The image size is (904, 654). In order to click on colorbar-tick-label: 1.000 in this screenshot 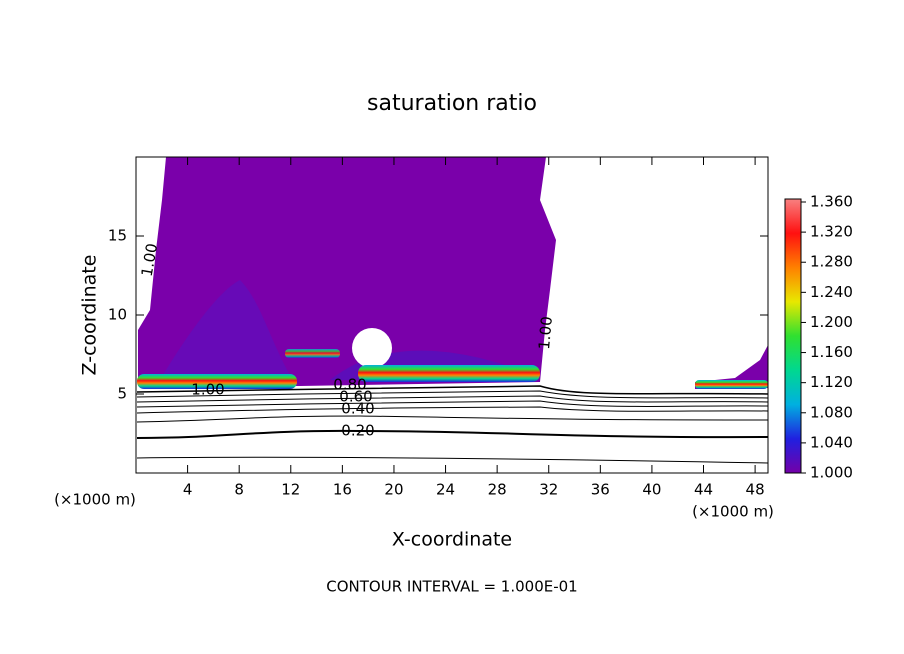, I will do `click(831, 473)`.